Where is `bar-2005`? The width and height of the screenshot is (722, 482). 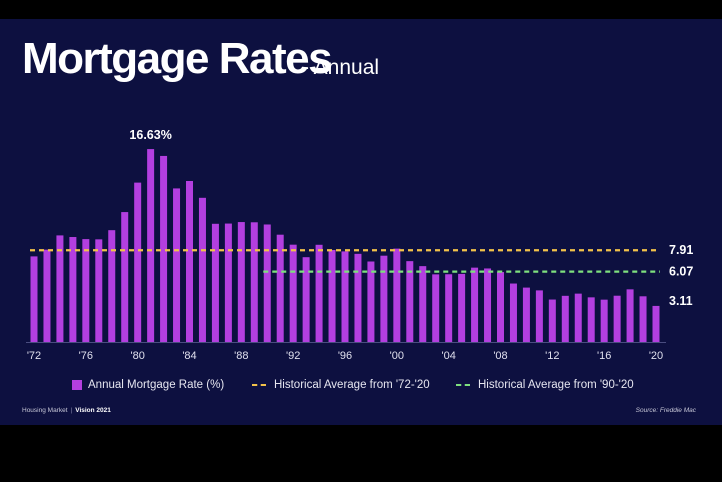
bar-2005 is located at coordinates (462, 307).